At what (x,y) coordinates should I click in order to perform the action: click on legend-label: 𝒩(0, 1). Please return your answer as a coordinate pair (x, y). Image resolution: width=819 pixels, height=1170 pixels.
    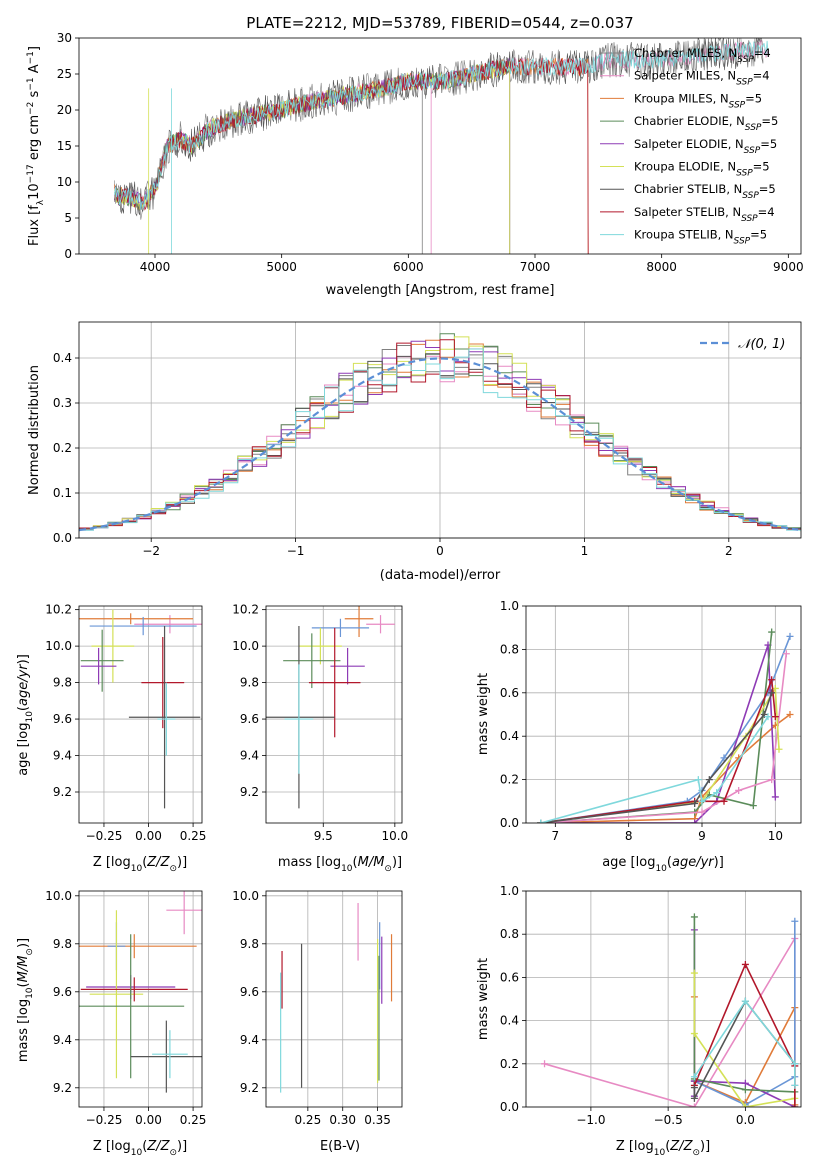
    Looking at the image, I should click on (761, 344).